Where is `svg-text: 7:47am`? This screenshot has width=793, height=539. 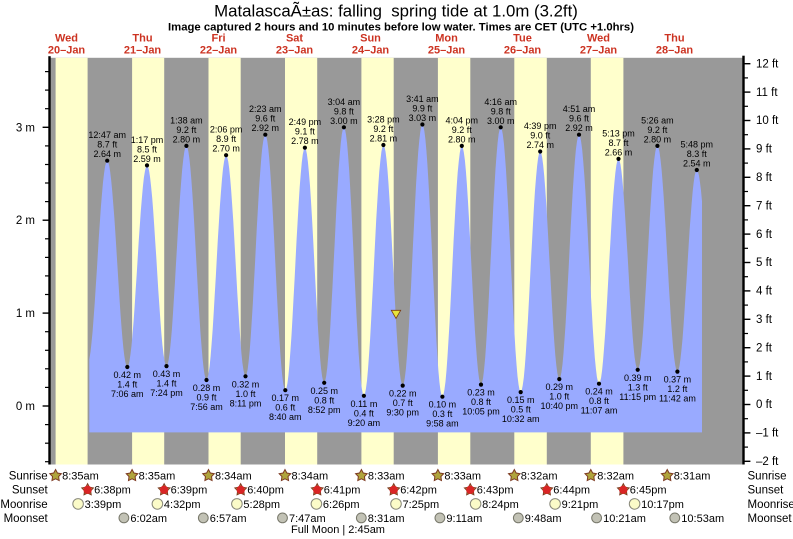
svg-text: 7:47am is located at coordinates (307, 519).